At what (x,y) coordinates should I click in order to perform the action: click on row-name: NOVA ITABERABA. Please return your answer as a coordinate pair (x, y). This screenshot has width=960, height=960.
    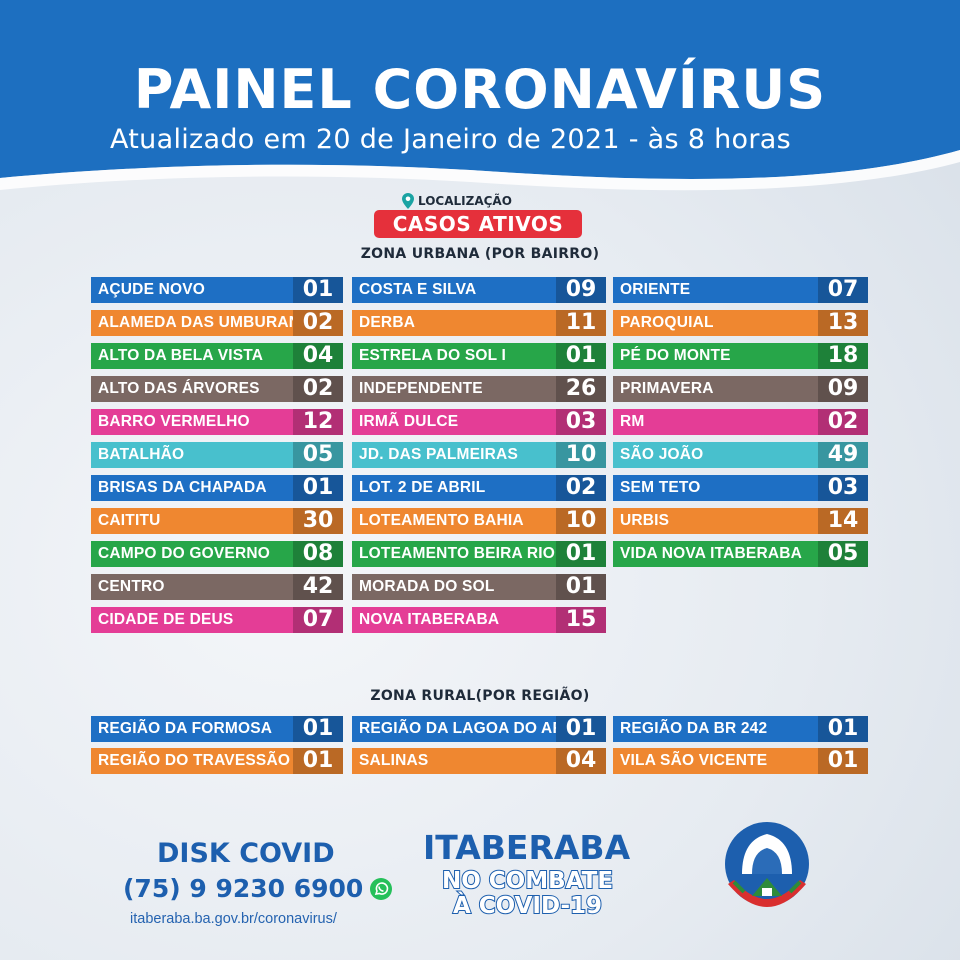
    Looking at the image, I should click on (429, 619).